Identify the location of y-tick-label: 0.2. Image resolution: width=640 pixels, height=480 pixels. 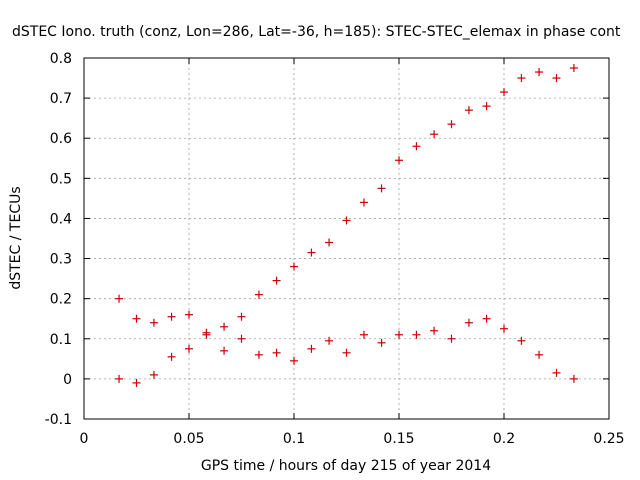
(61, 300).